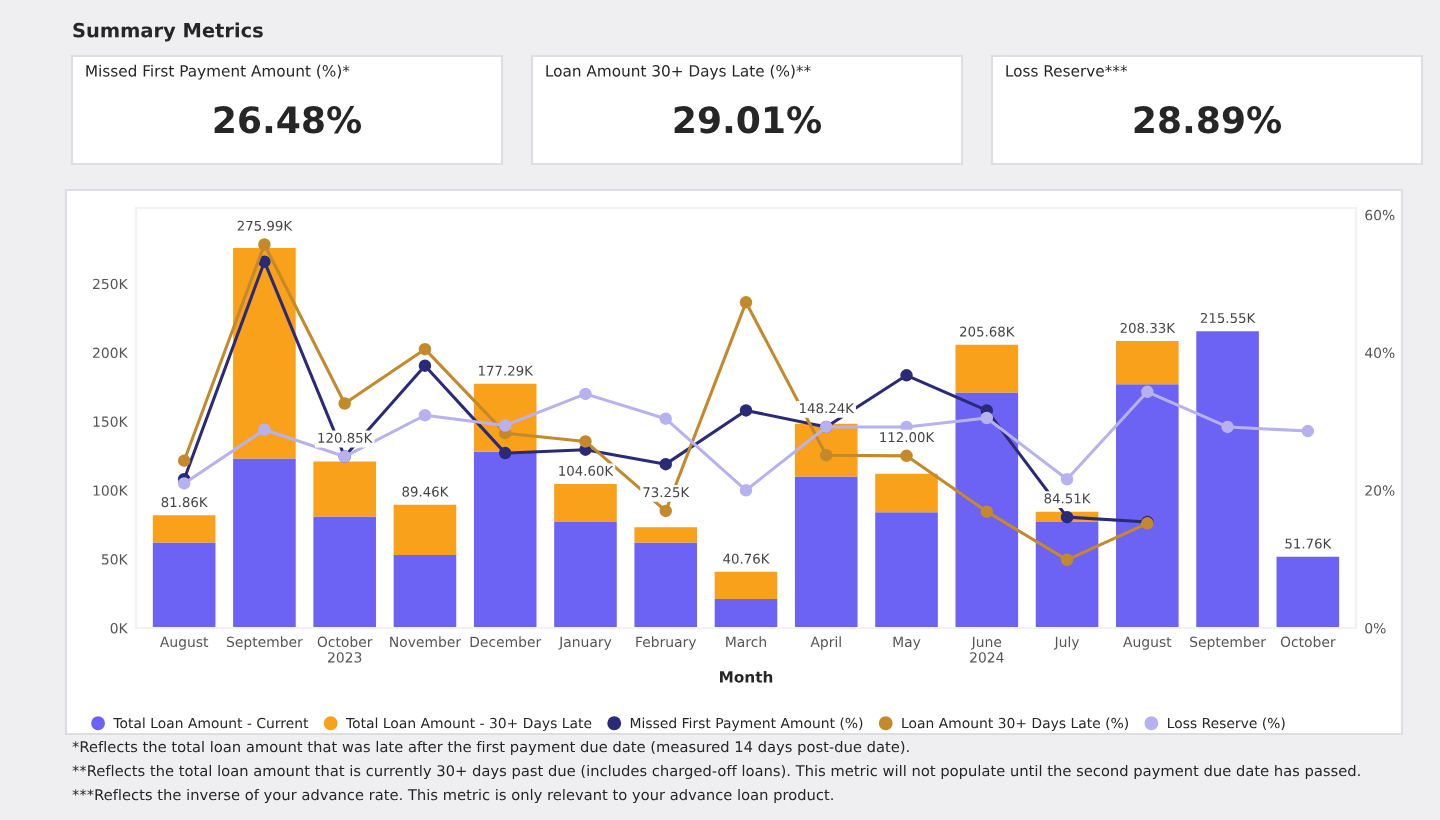 Image resolution: width=1440 pixels, height=820 pixels. What do you see at coordinates (748, 120) in the screenshot?
I see `text: 29.01%` at bounding box center [748, 120].